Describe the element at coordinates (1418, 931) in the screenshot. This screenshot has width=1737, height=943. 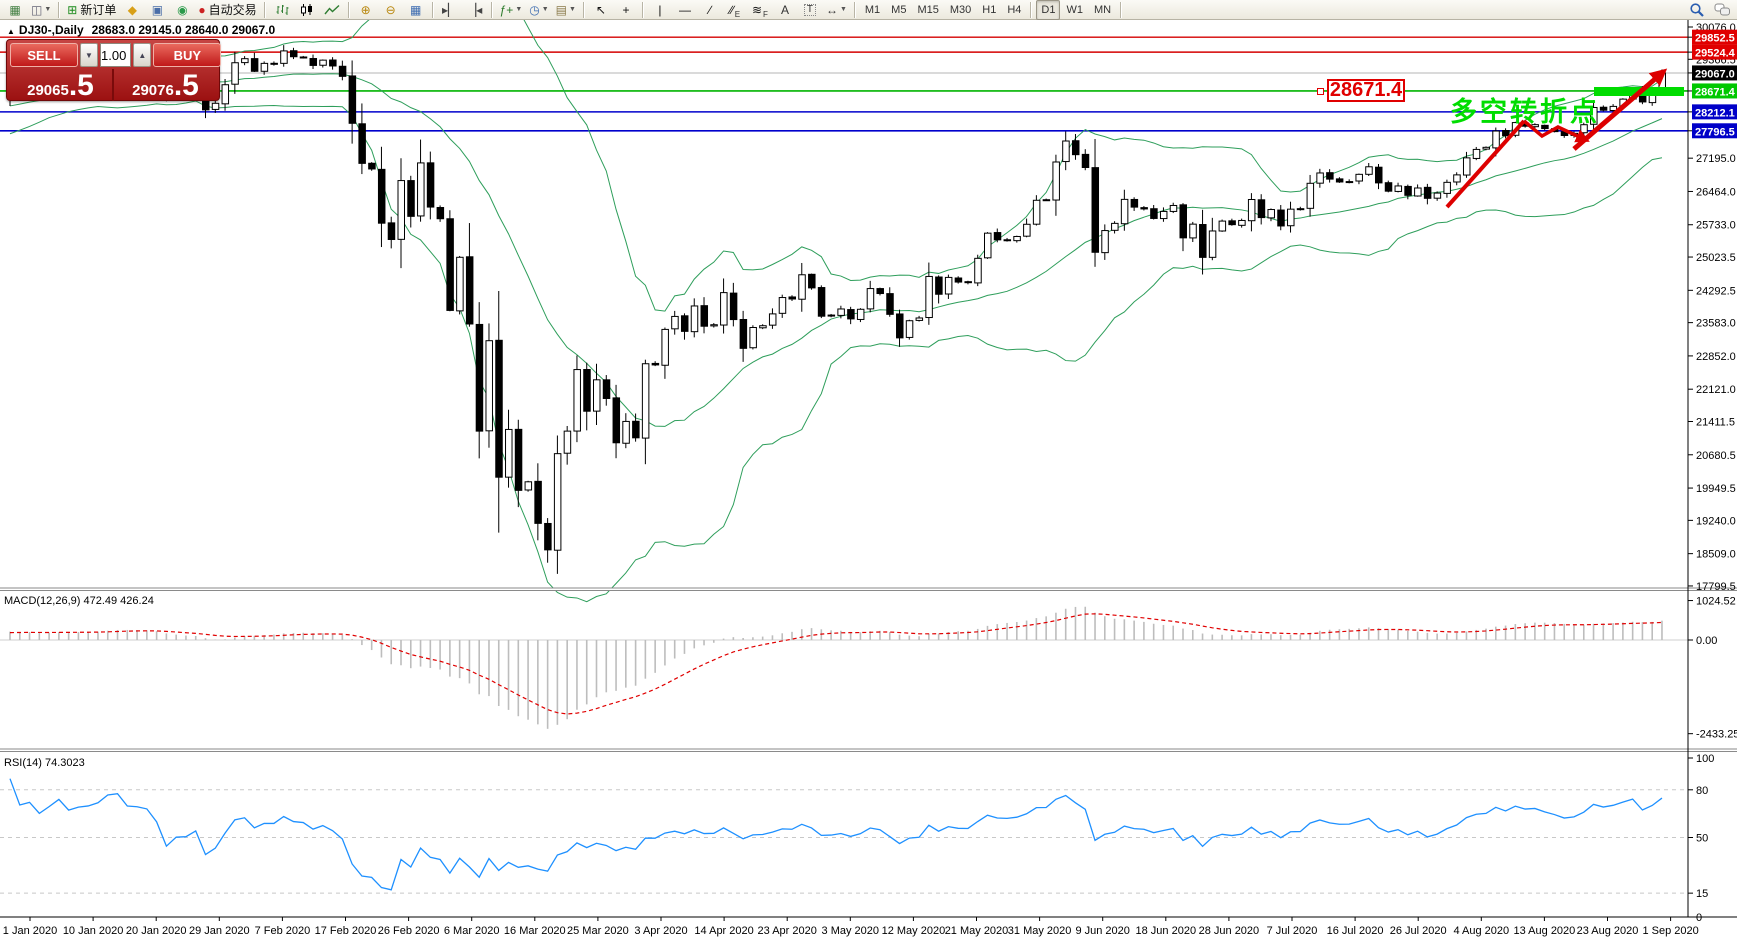
I see `date-label: 26 Jul 2020` at that location.